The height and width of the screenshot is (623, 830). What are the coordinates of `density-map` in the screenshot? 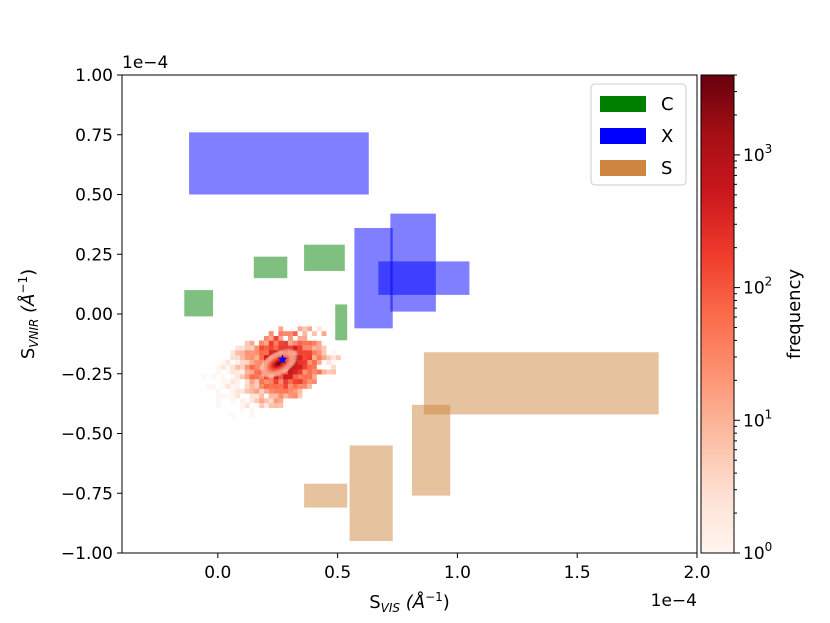 It's located at (271, 372).